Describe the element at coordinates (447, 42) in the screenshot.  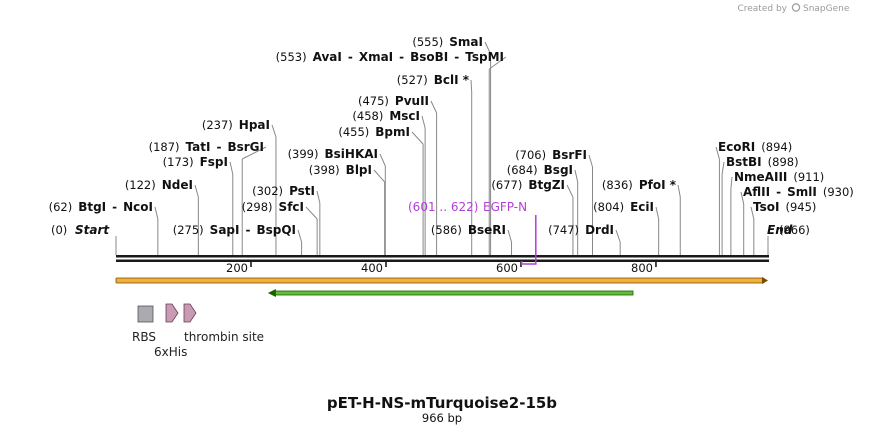
I see `enzyme-label-smai: (555) SmaI` at that location.